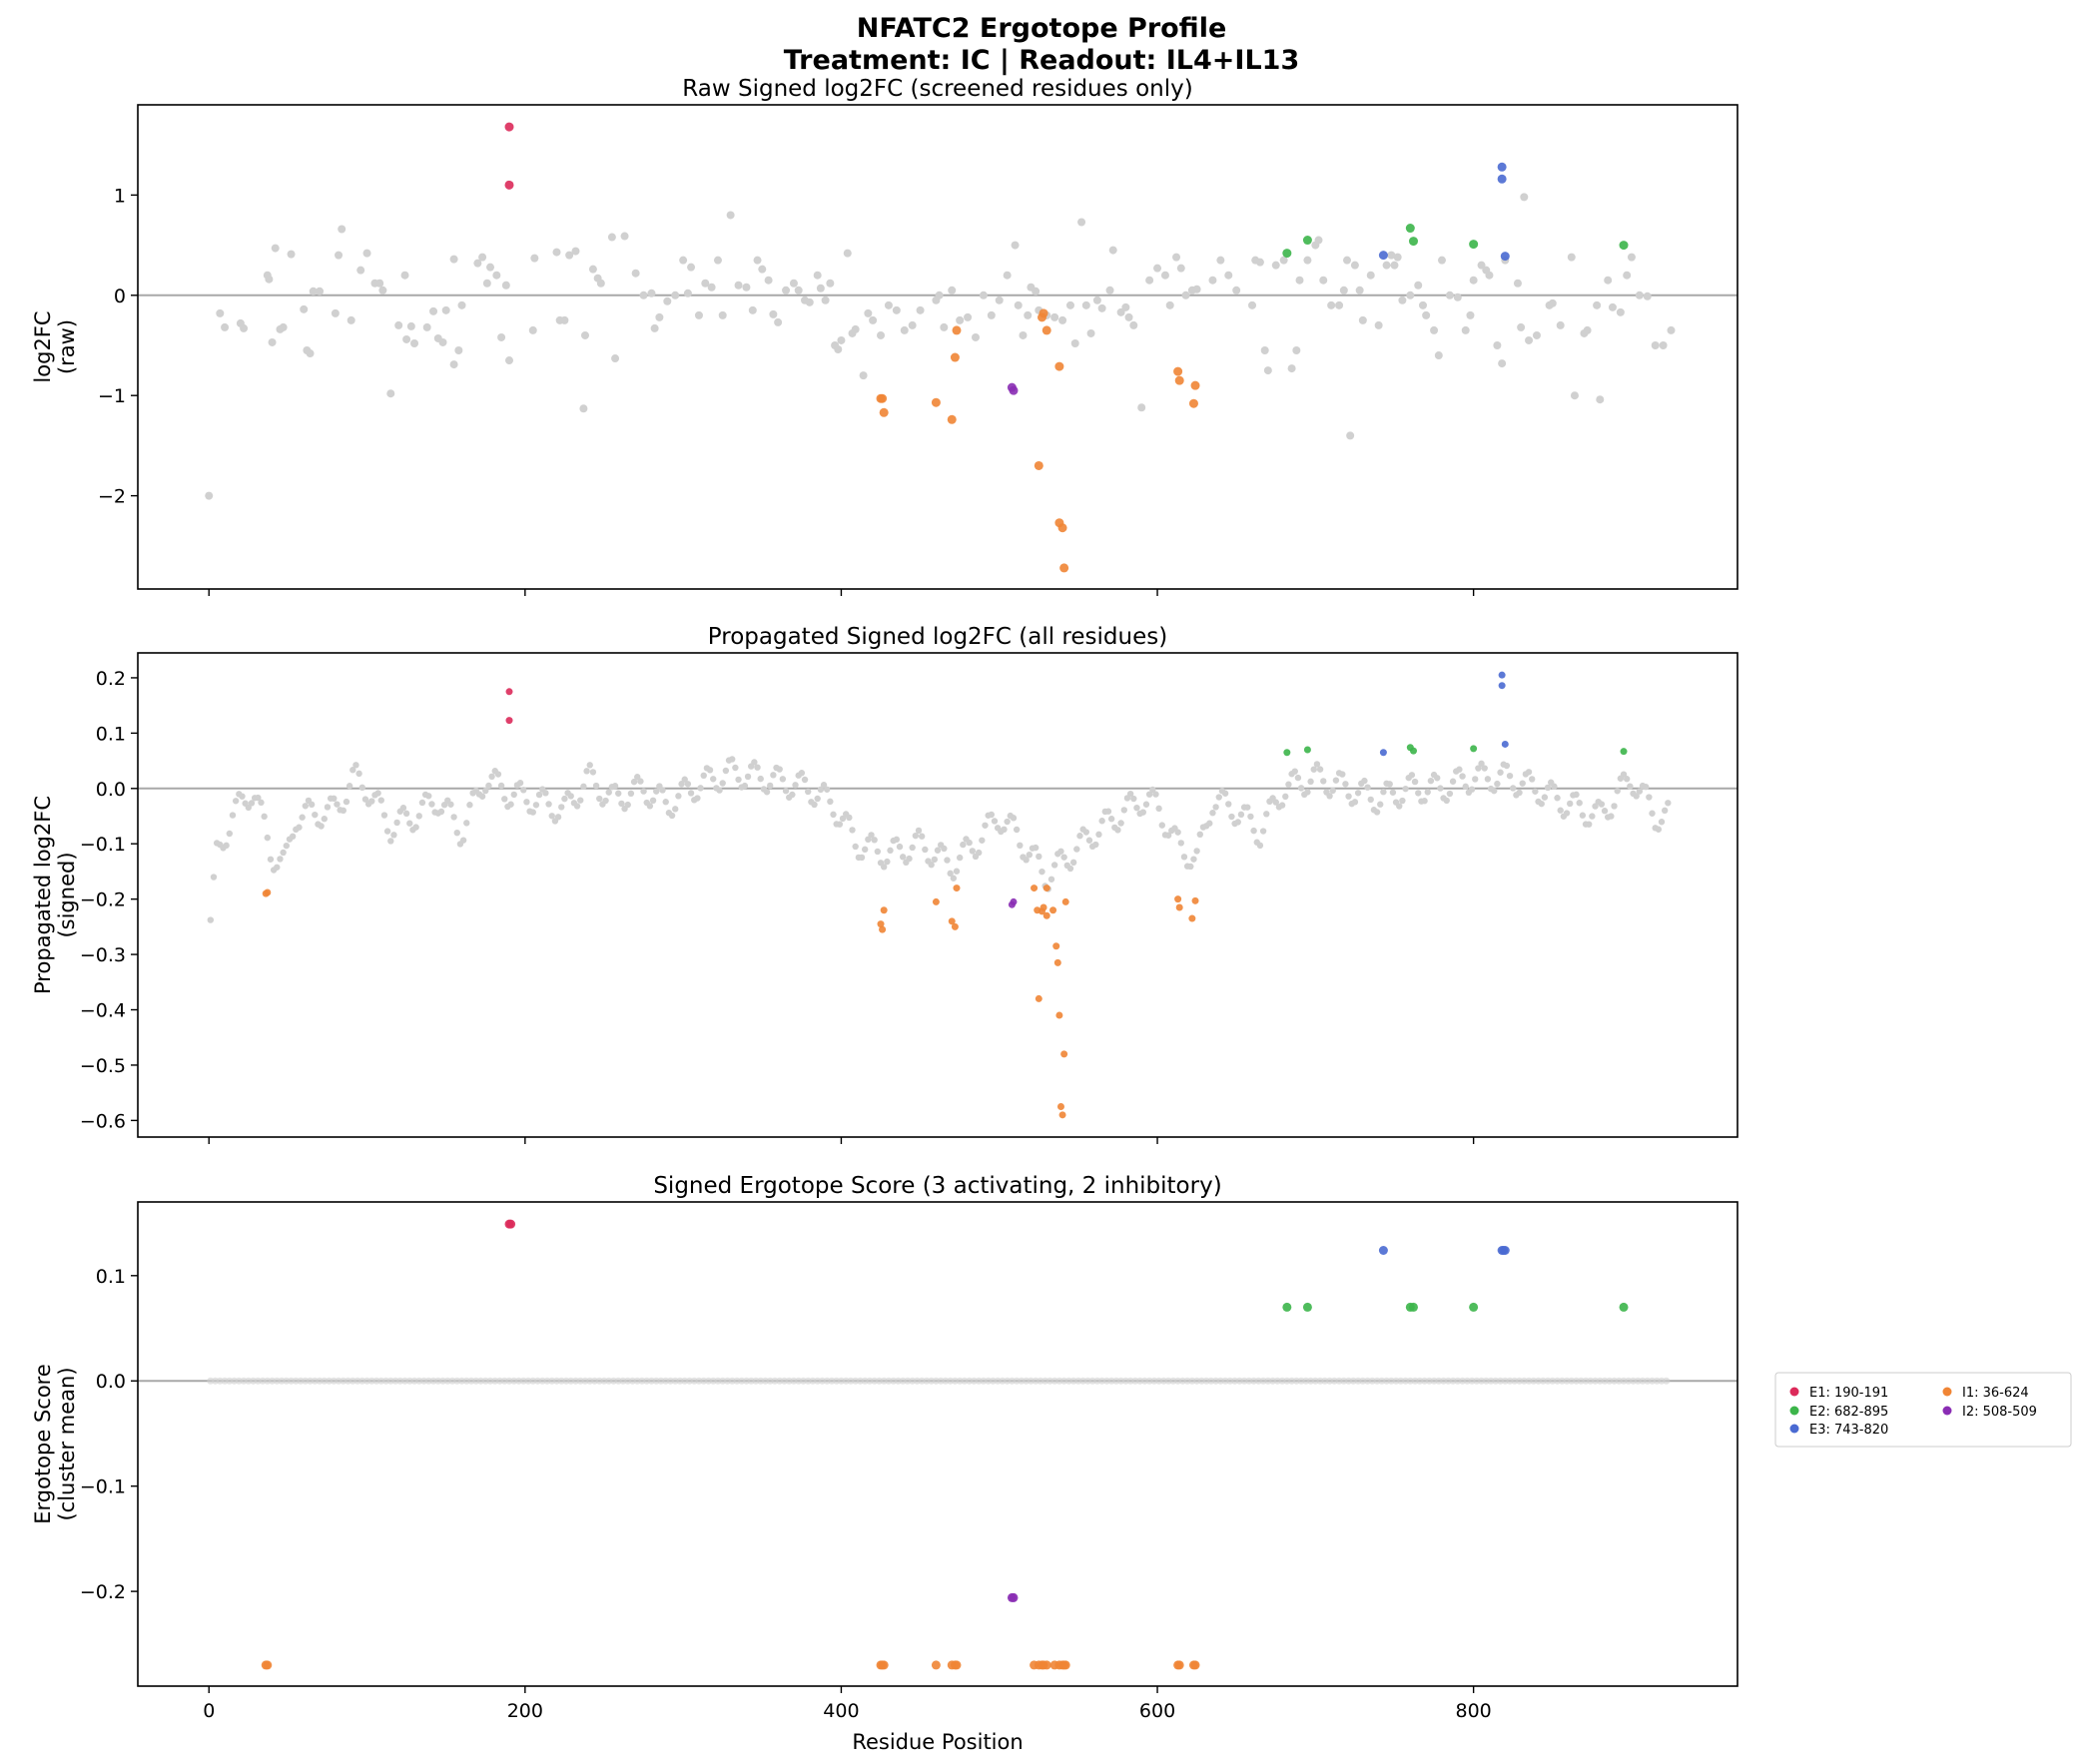 This screenshot has width=2083, height=1764. I want to click on y-tick-label: 0.1, so click(111, 734).